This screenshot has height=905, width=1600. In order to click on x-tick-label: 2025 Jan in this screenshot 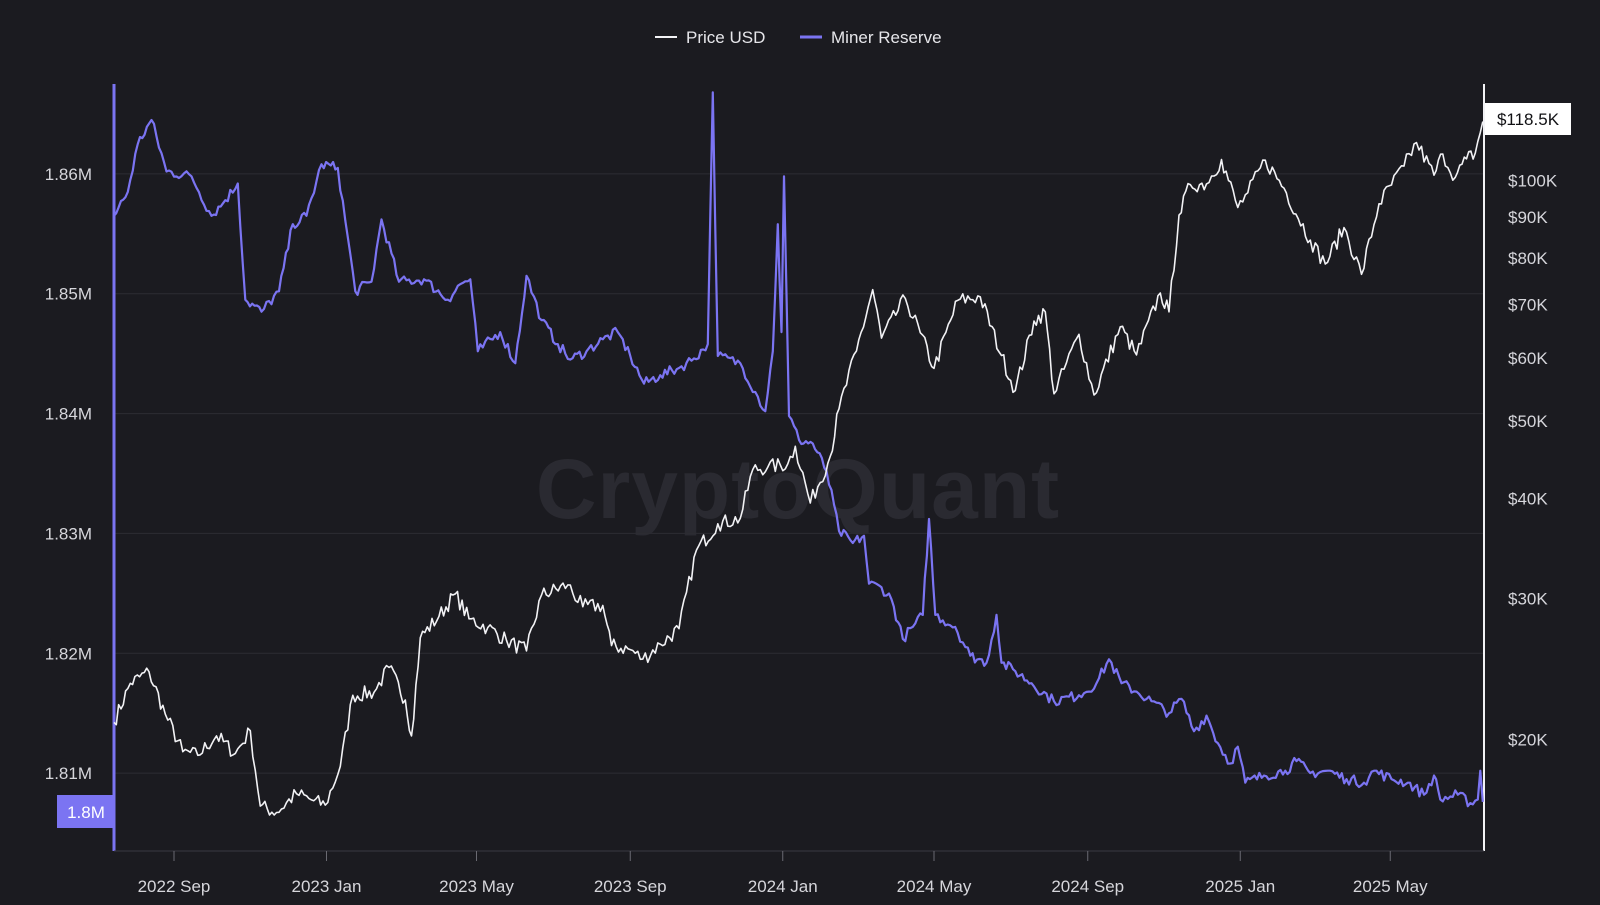, I will do `click(1240, 886)`.